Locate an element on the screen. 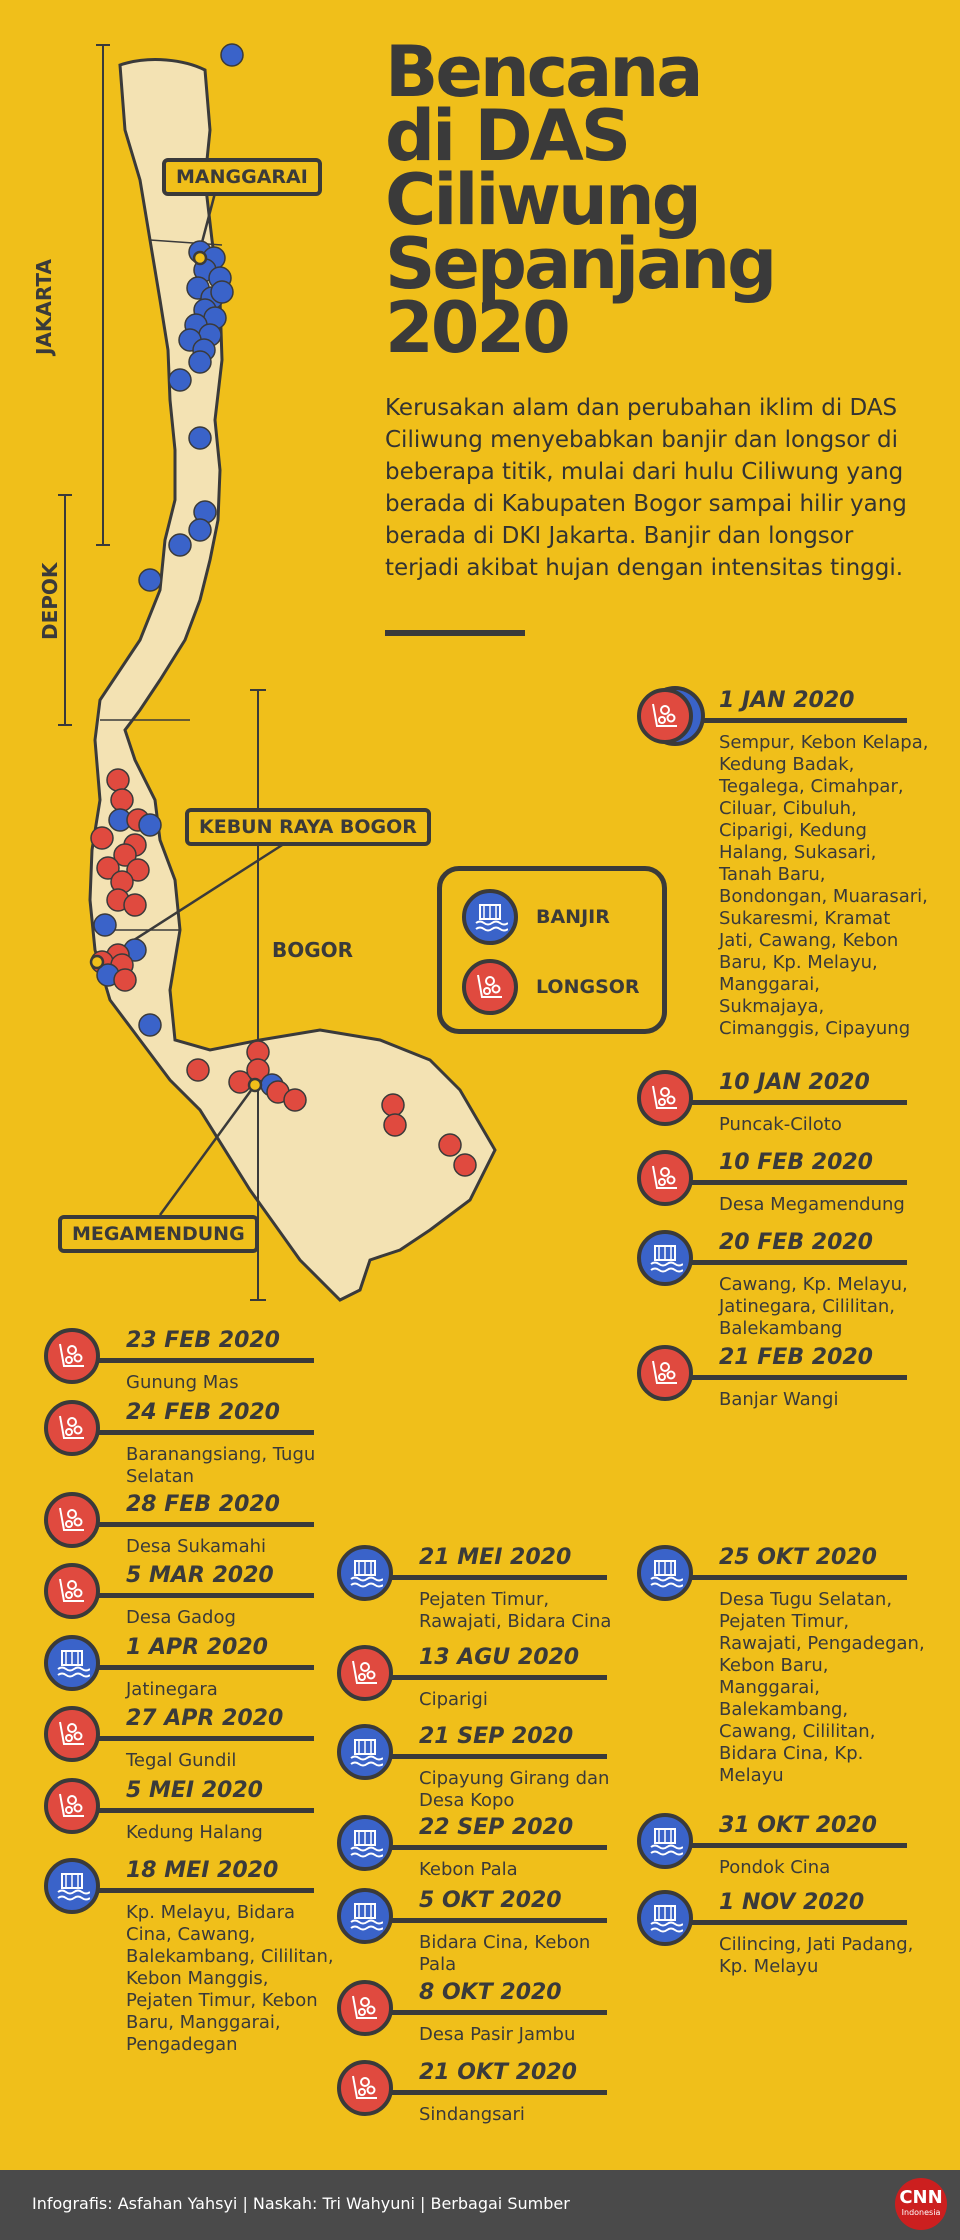  region-depok-label: DEPOK is located at coordinates (50, 601).